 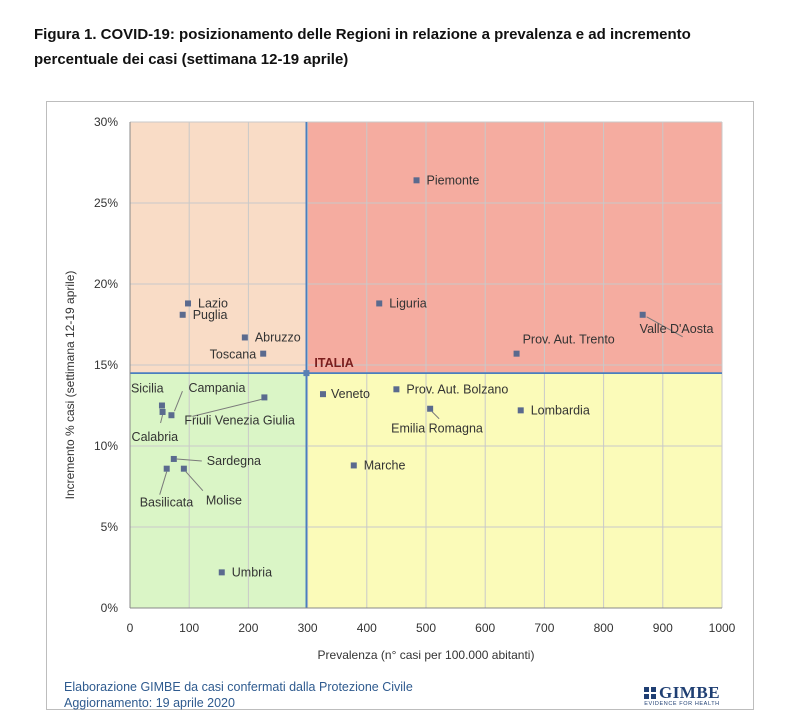 I want to click on x-tick-label: 0, so click(x=130, y=628).